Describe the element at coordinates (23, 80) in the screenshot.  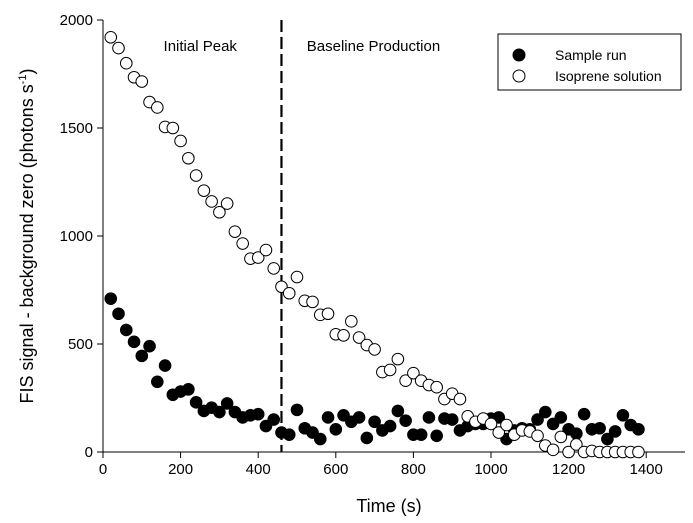
I see `y-axis-title-superscript: -1` at that location.